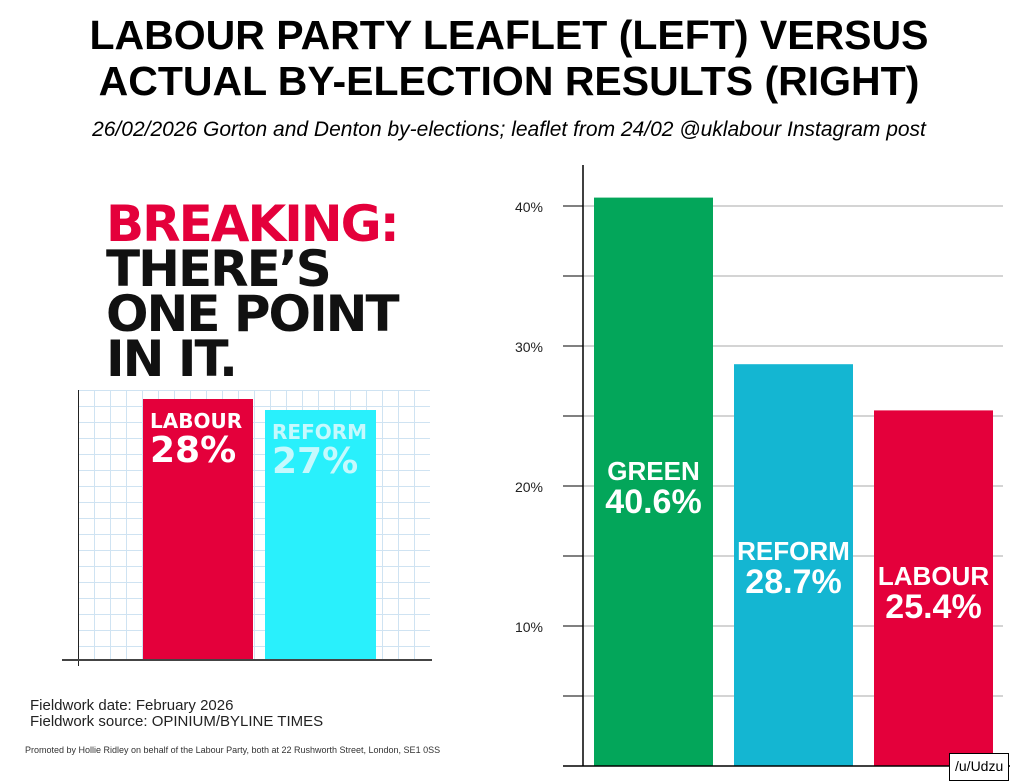 The height and width of the screenshot is (781, 1018). I want to click on bar-reform, so click(793, 565).